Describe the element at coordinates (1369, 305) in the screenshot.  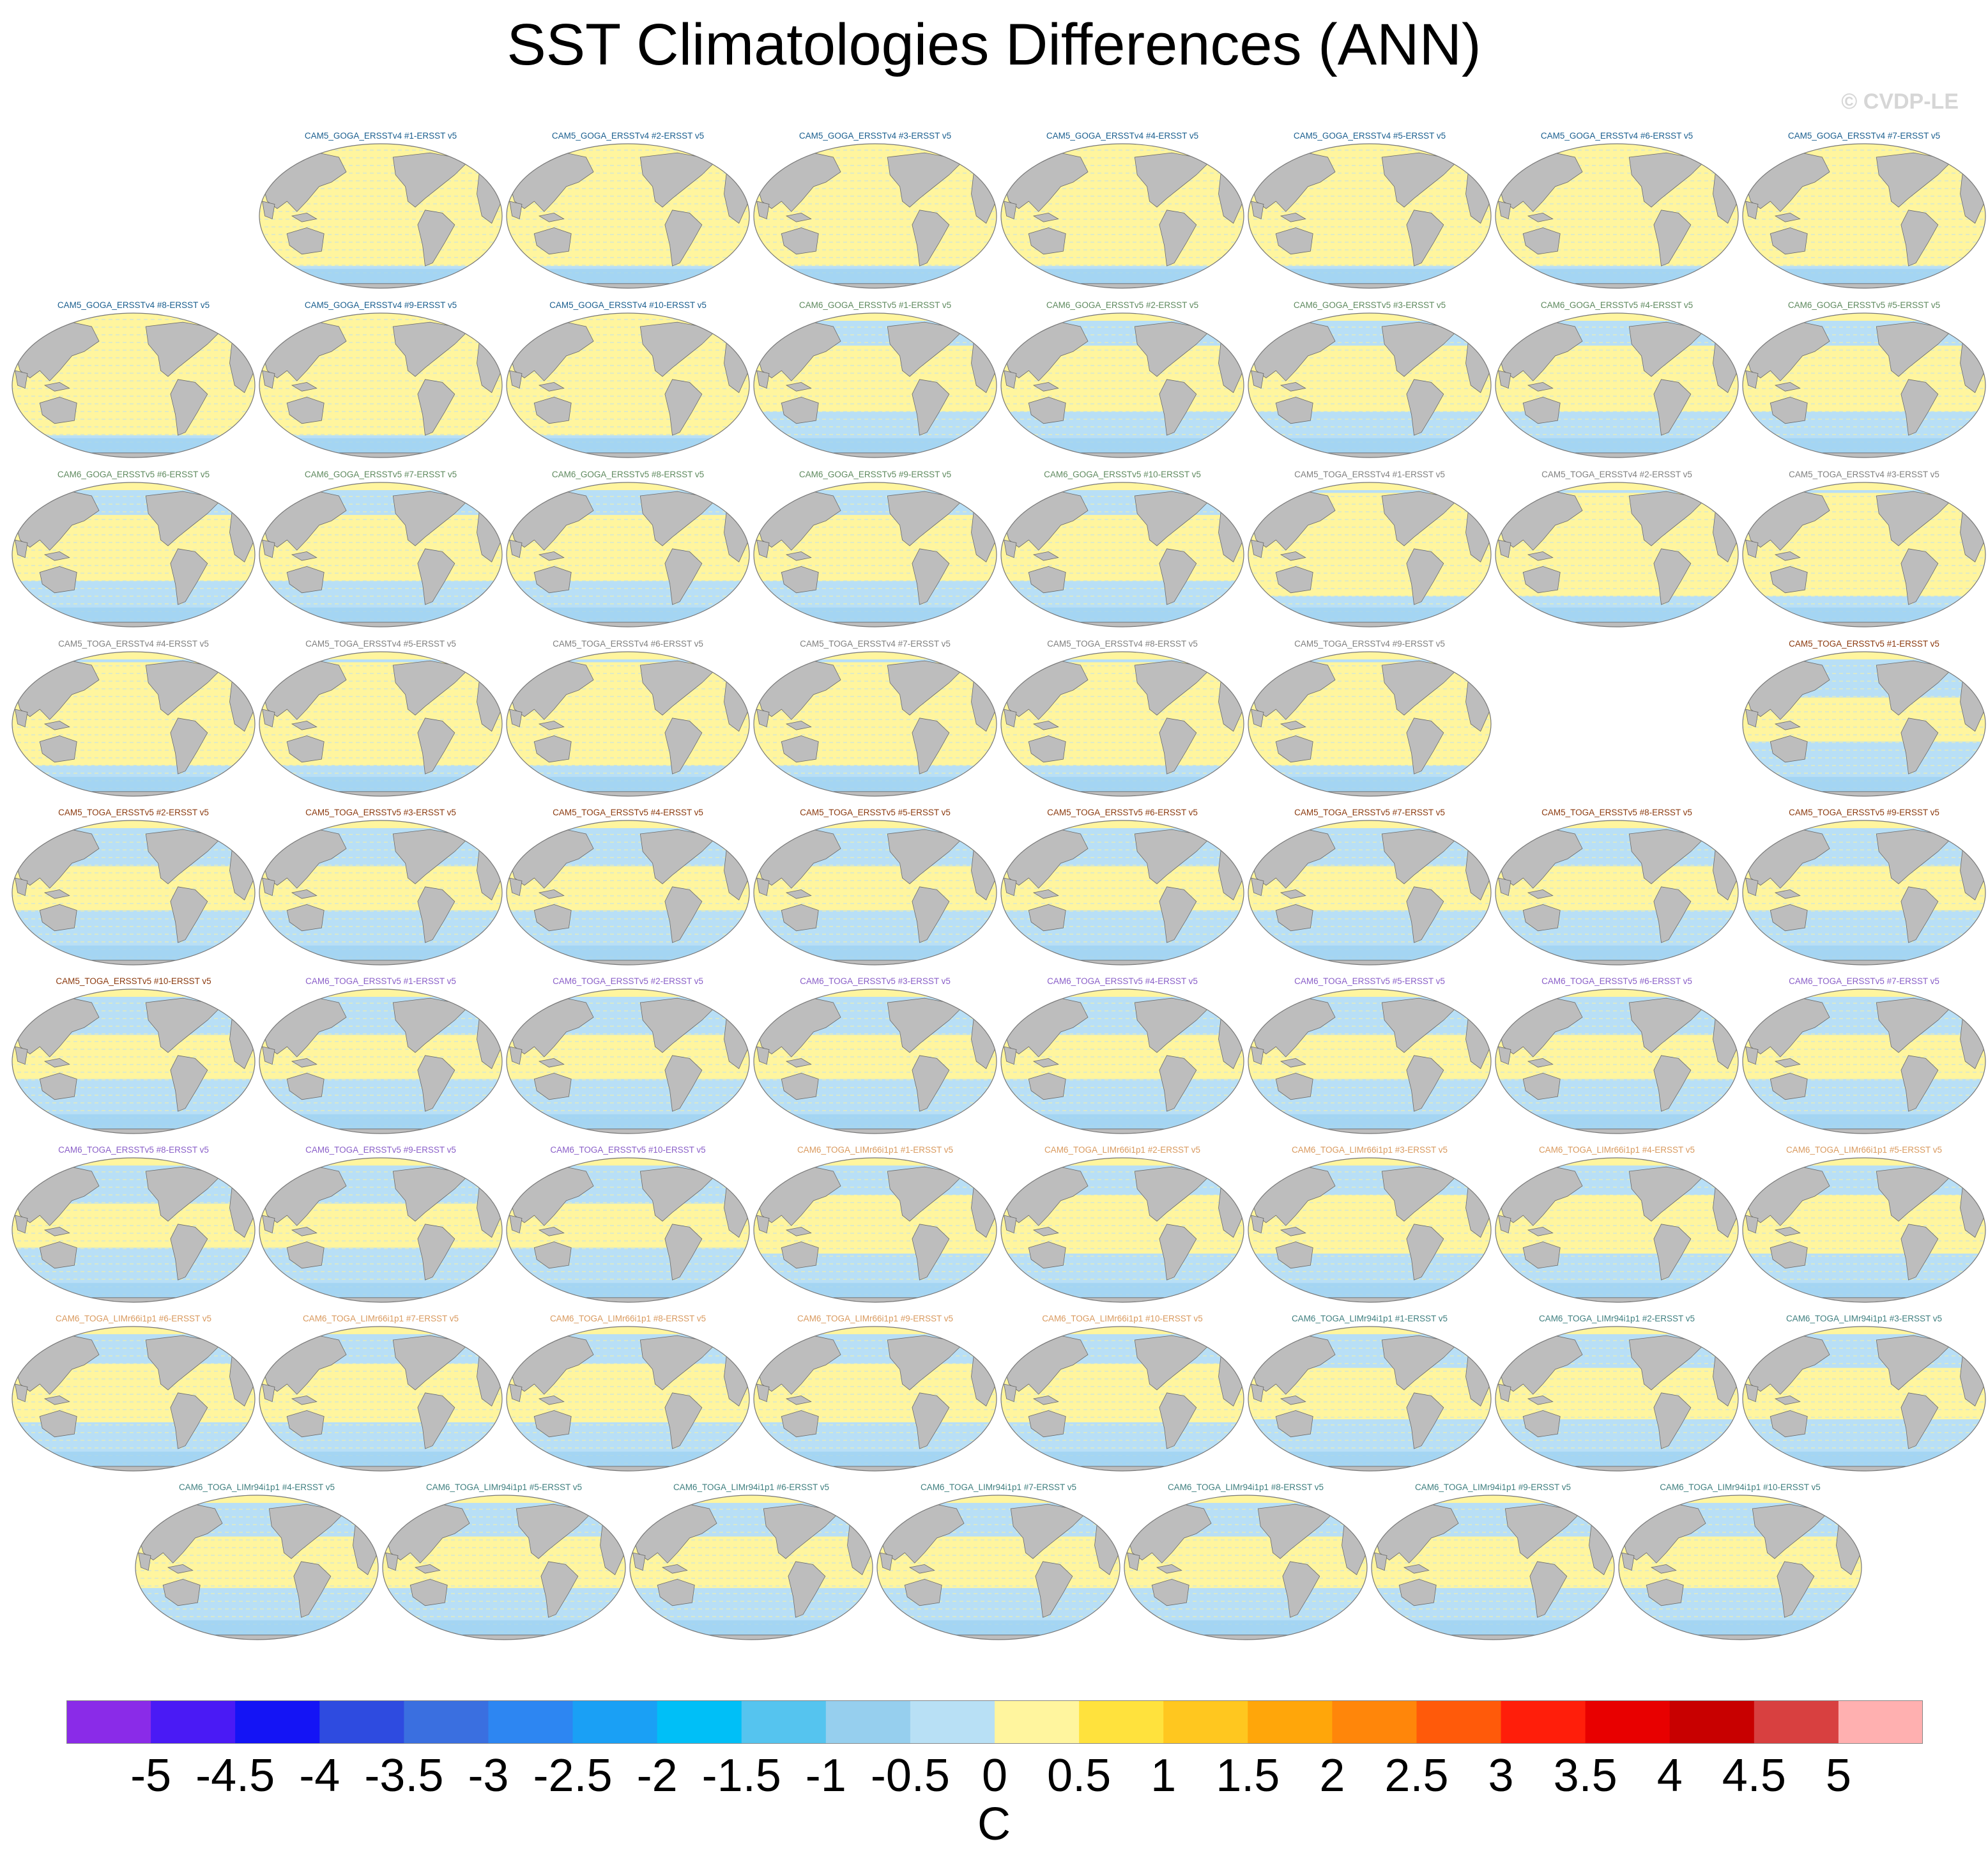
I see `panel-title: CAM6_GOGA_ERSSTv5 #3-ERSST v5` at that location.